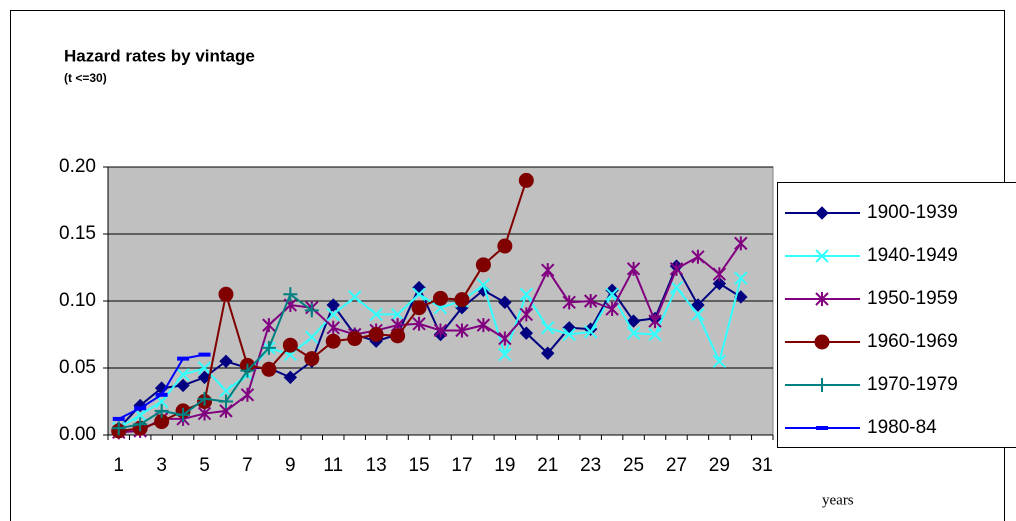  What do you see at coordinates (290, 465) in the screenshot?
I see `x-tick-label: 9` at bounding box center [290, 465].